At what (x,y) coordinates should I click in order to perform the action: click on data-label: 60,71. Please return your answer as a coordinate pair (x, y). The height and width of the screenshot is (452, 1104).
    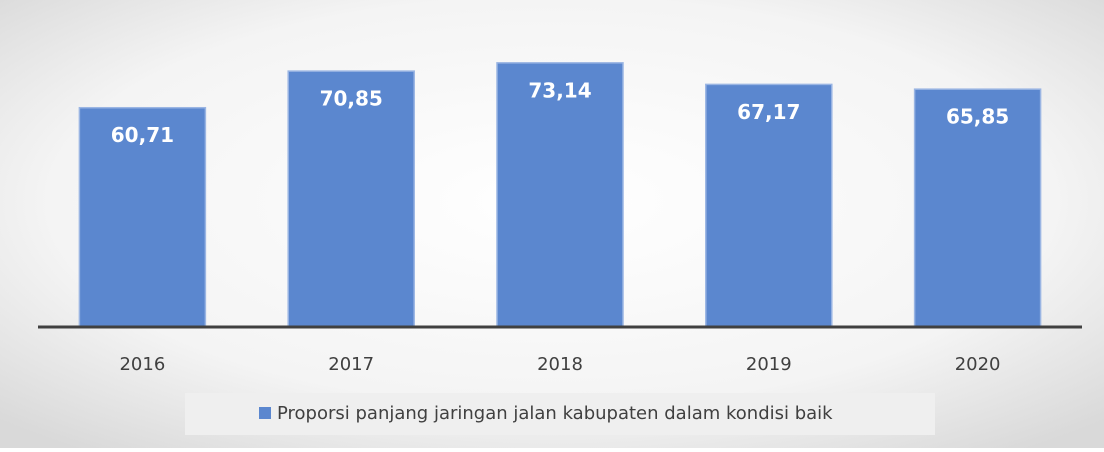
    Looking at the image, I should click on (142, 135).